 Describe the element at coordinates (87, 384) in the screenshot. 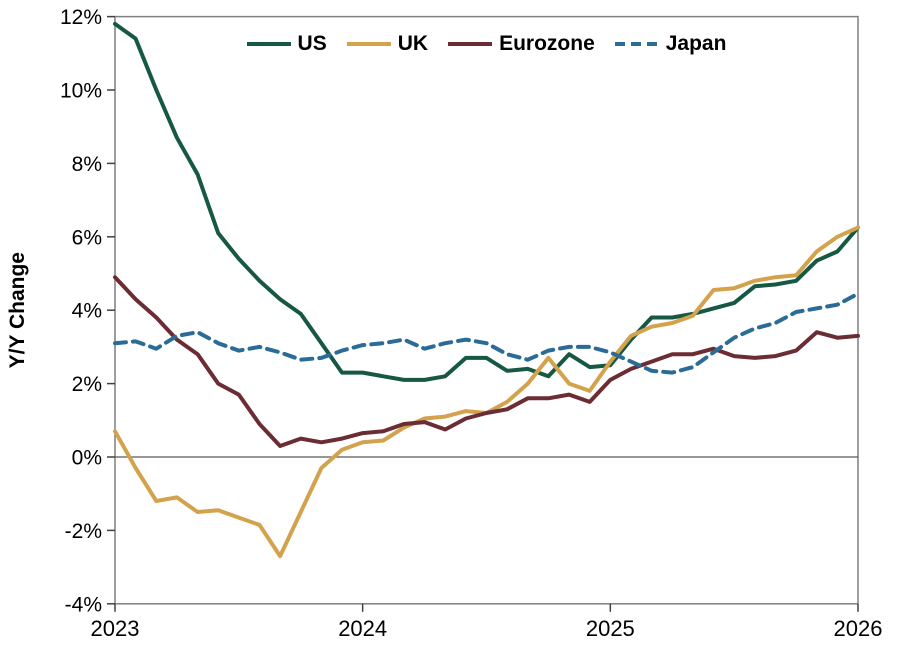

I see `y-tick-label: 2%` at that location.